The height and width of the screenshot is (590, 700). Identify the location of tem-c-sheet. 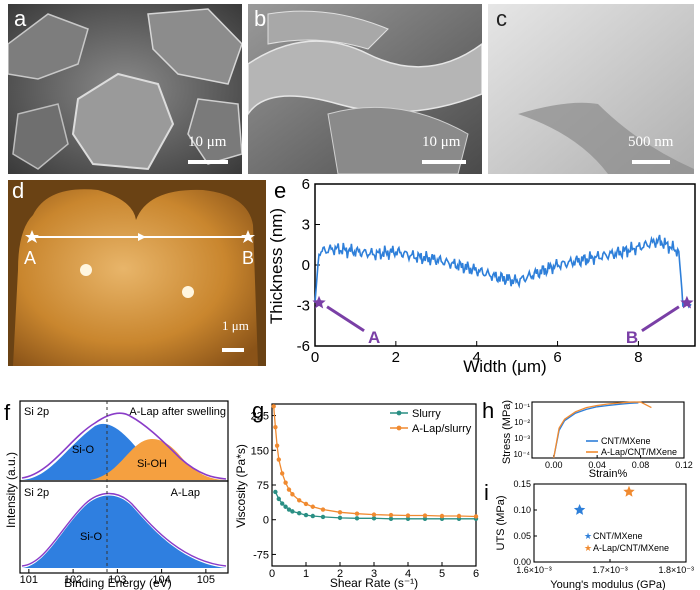
(591, 89).